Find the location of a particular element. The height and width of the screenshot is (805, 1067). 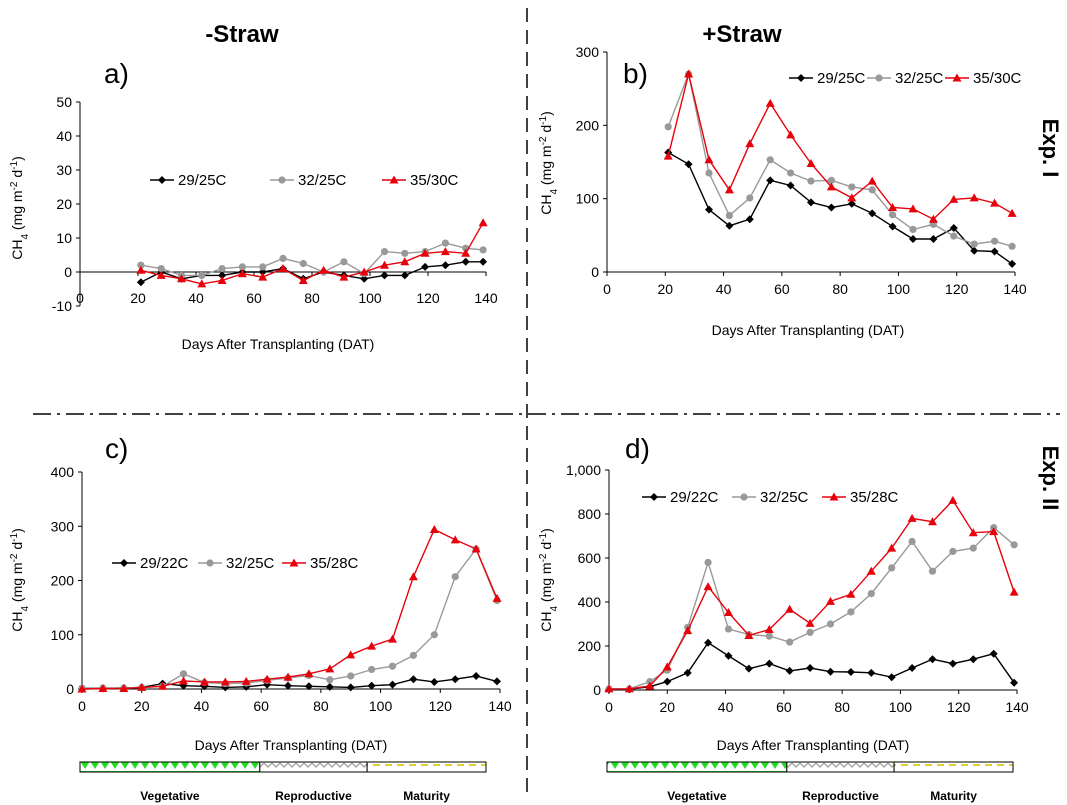

column-title-right: +Straw is located at coordinates (742, 34).